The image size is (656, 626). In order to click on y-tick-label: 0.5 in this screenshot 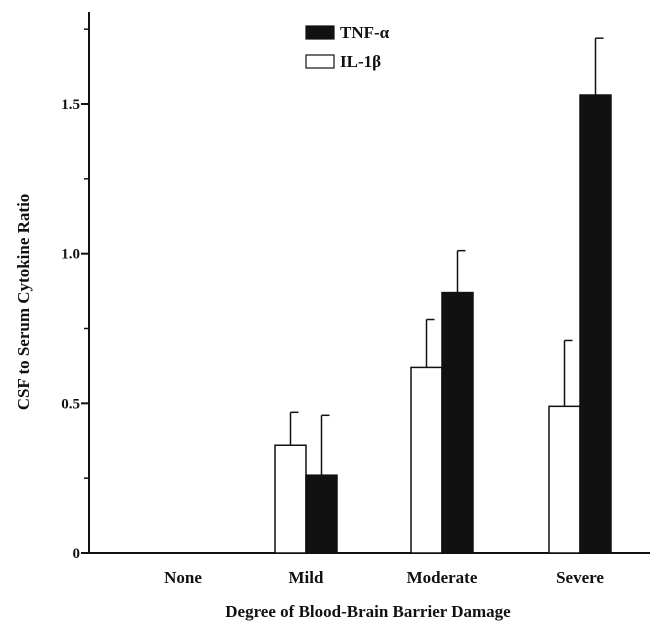, I will do `click(70, 404)`.